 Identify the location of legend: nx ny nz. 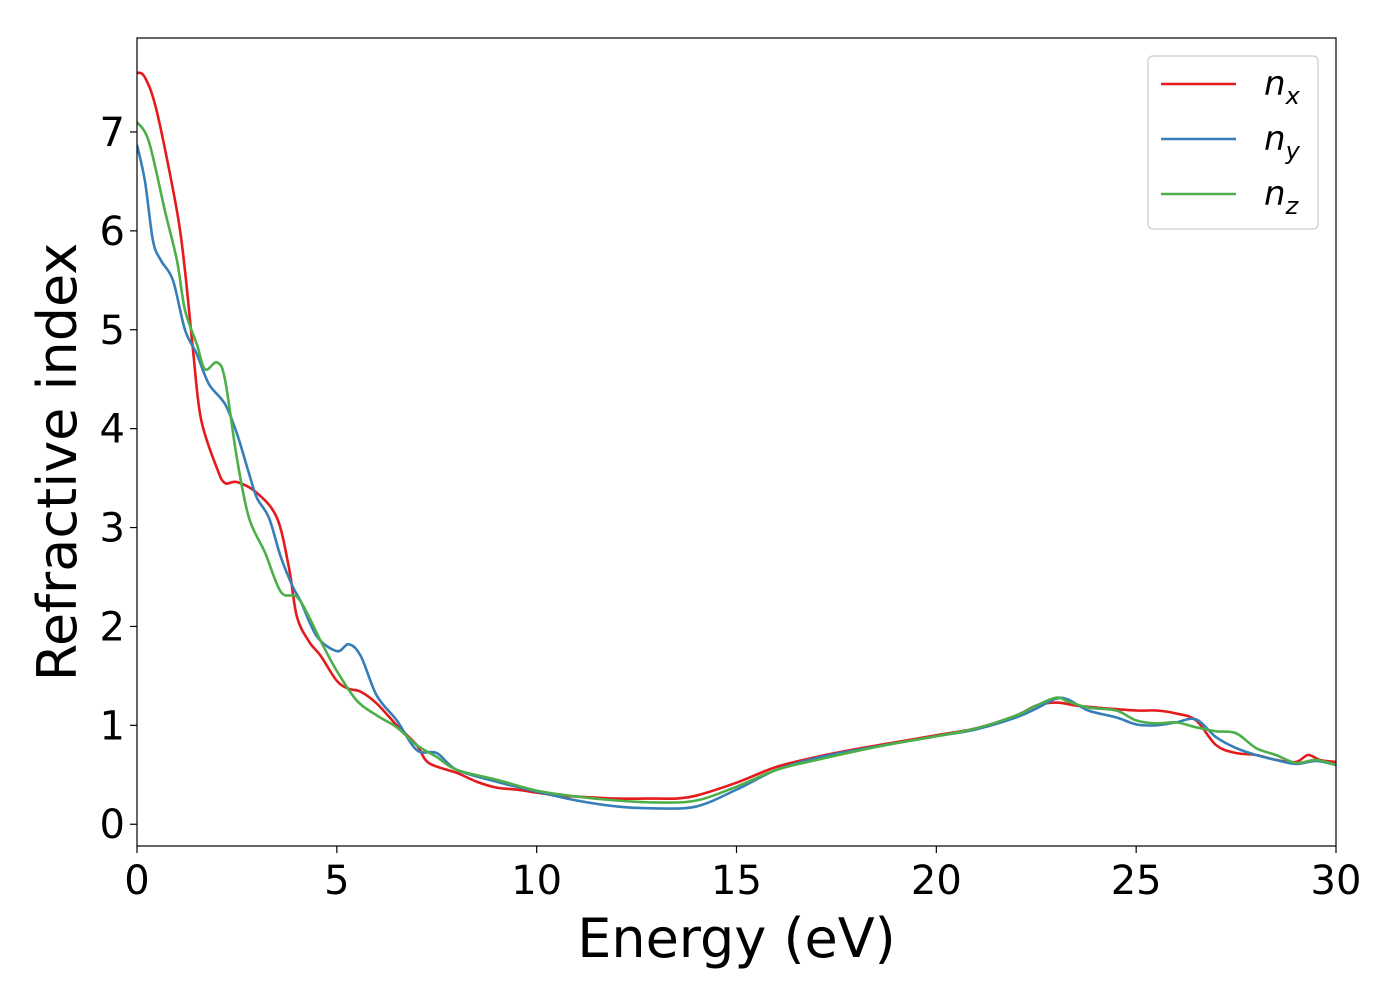
(1233, 142).